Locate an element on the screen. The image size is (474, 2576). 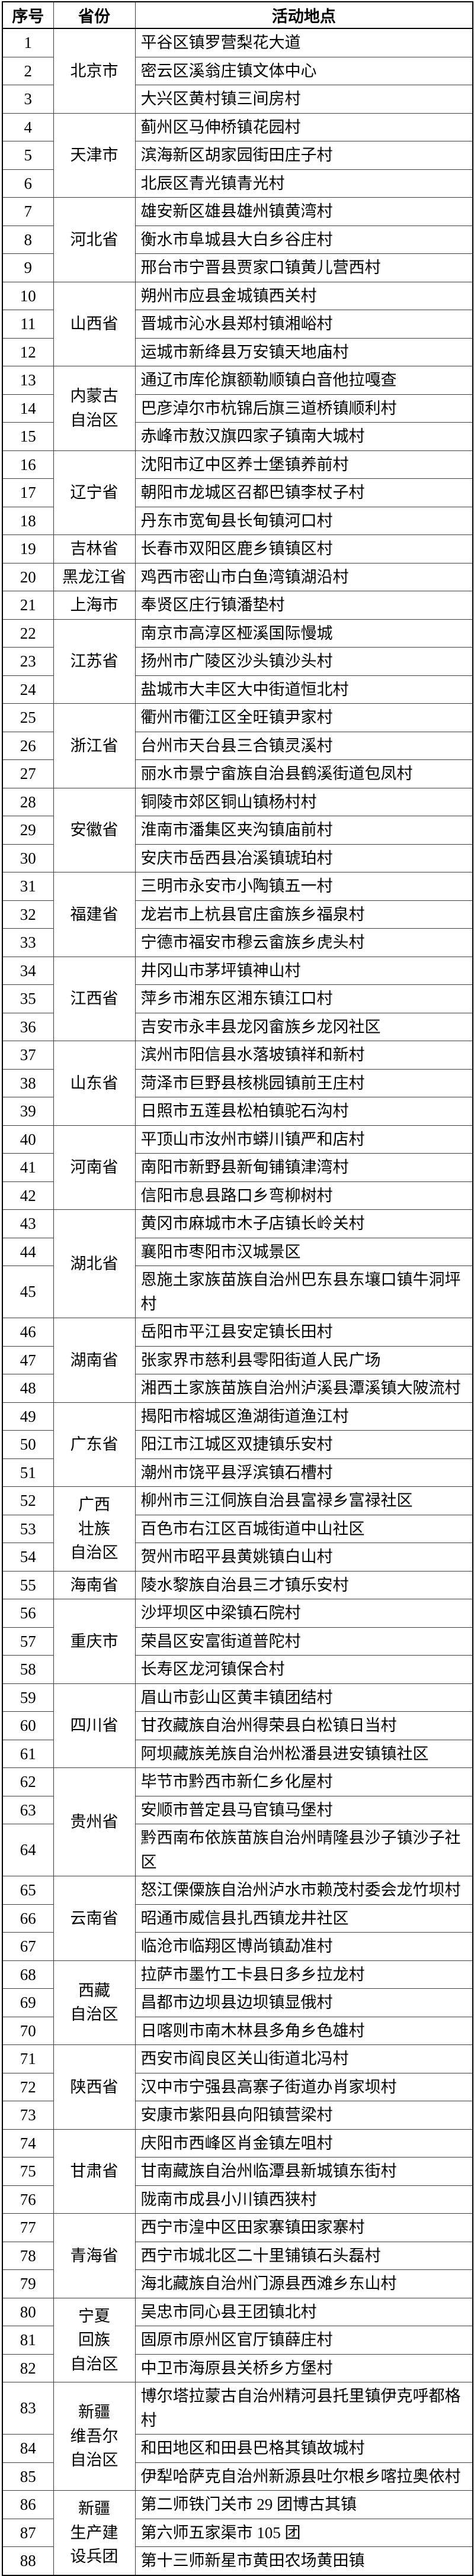
location-cell: 贺州市昭平县黄姚镇白山村 is located at coordinates (304, 1557).